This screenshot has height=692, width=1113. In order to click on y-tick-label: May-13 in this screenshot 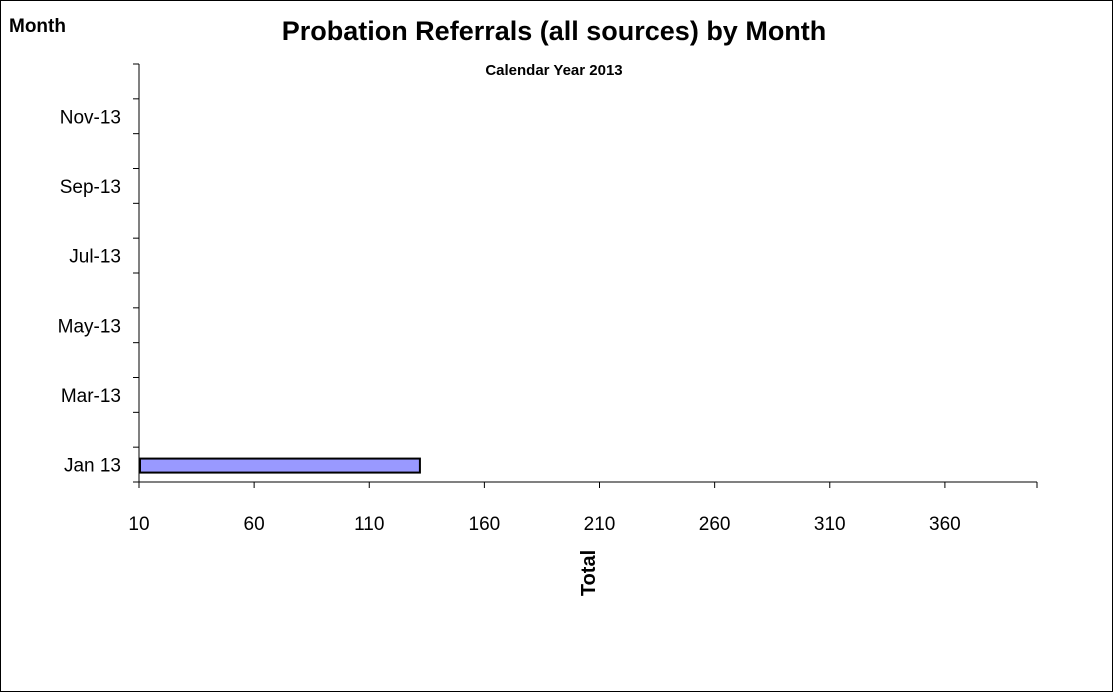, I will do `click(89, 326)`.